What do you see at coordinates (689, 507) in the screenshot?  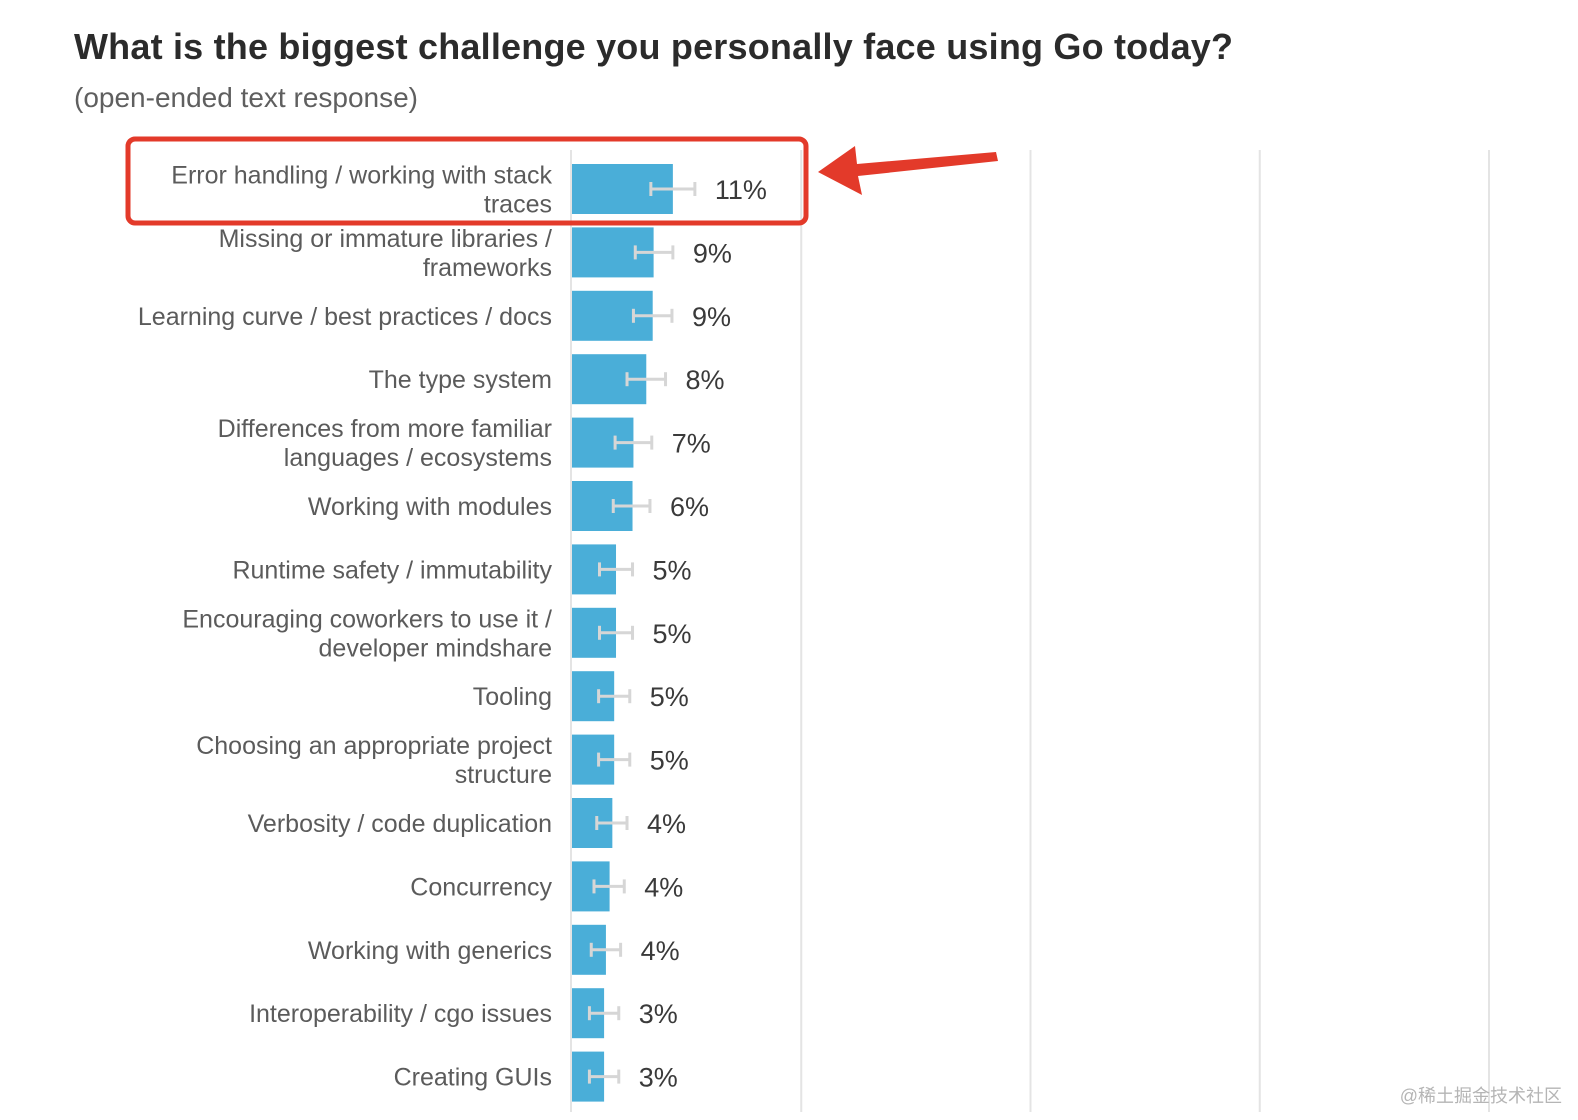 I see `value-label: 6%` at bounding box center [689, 507].